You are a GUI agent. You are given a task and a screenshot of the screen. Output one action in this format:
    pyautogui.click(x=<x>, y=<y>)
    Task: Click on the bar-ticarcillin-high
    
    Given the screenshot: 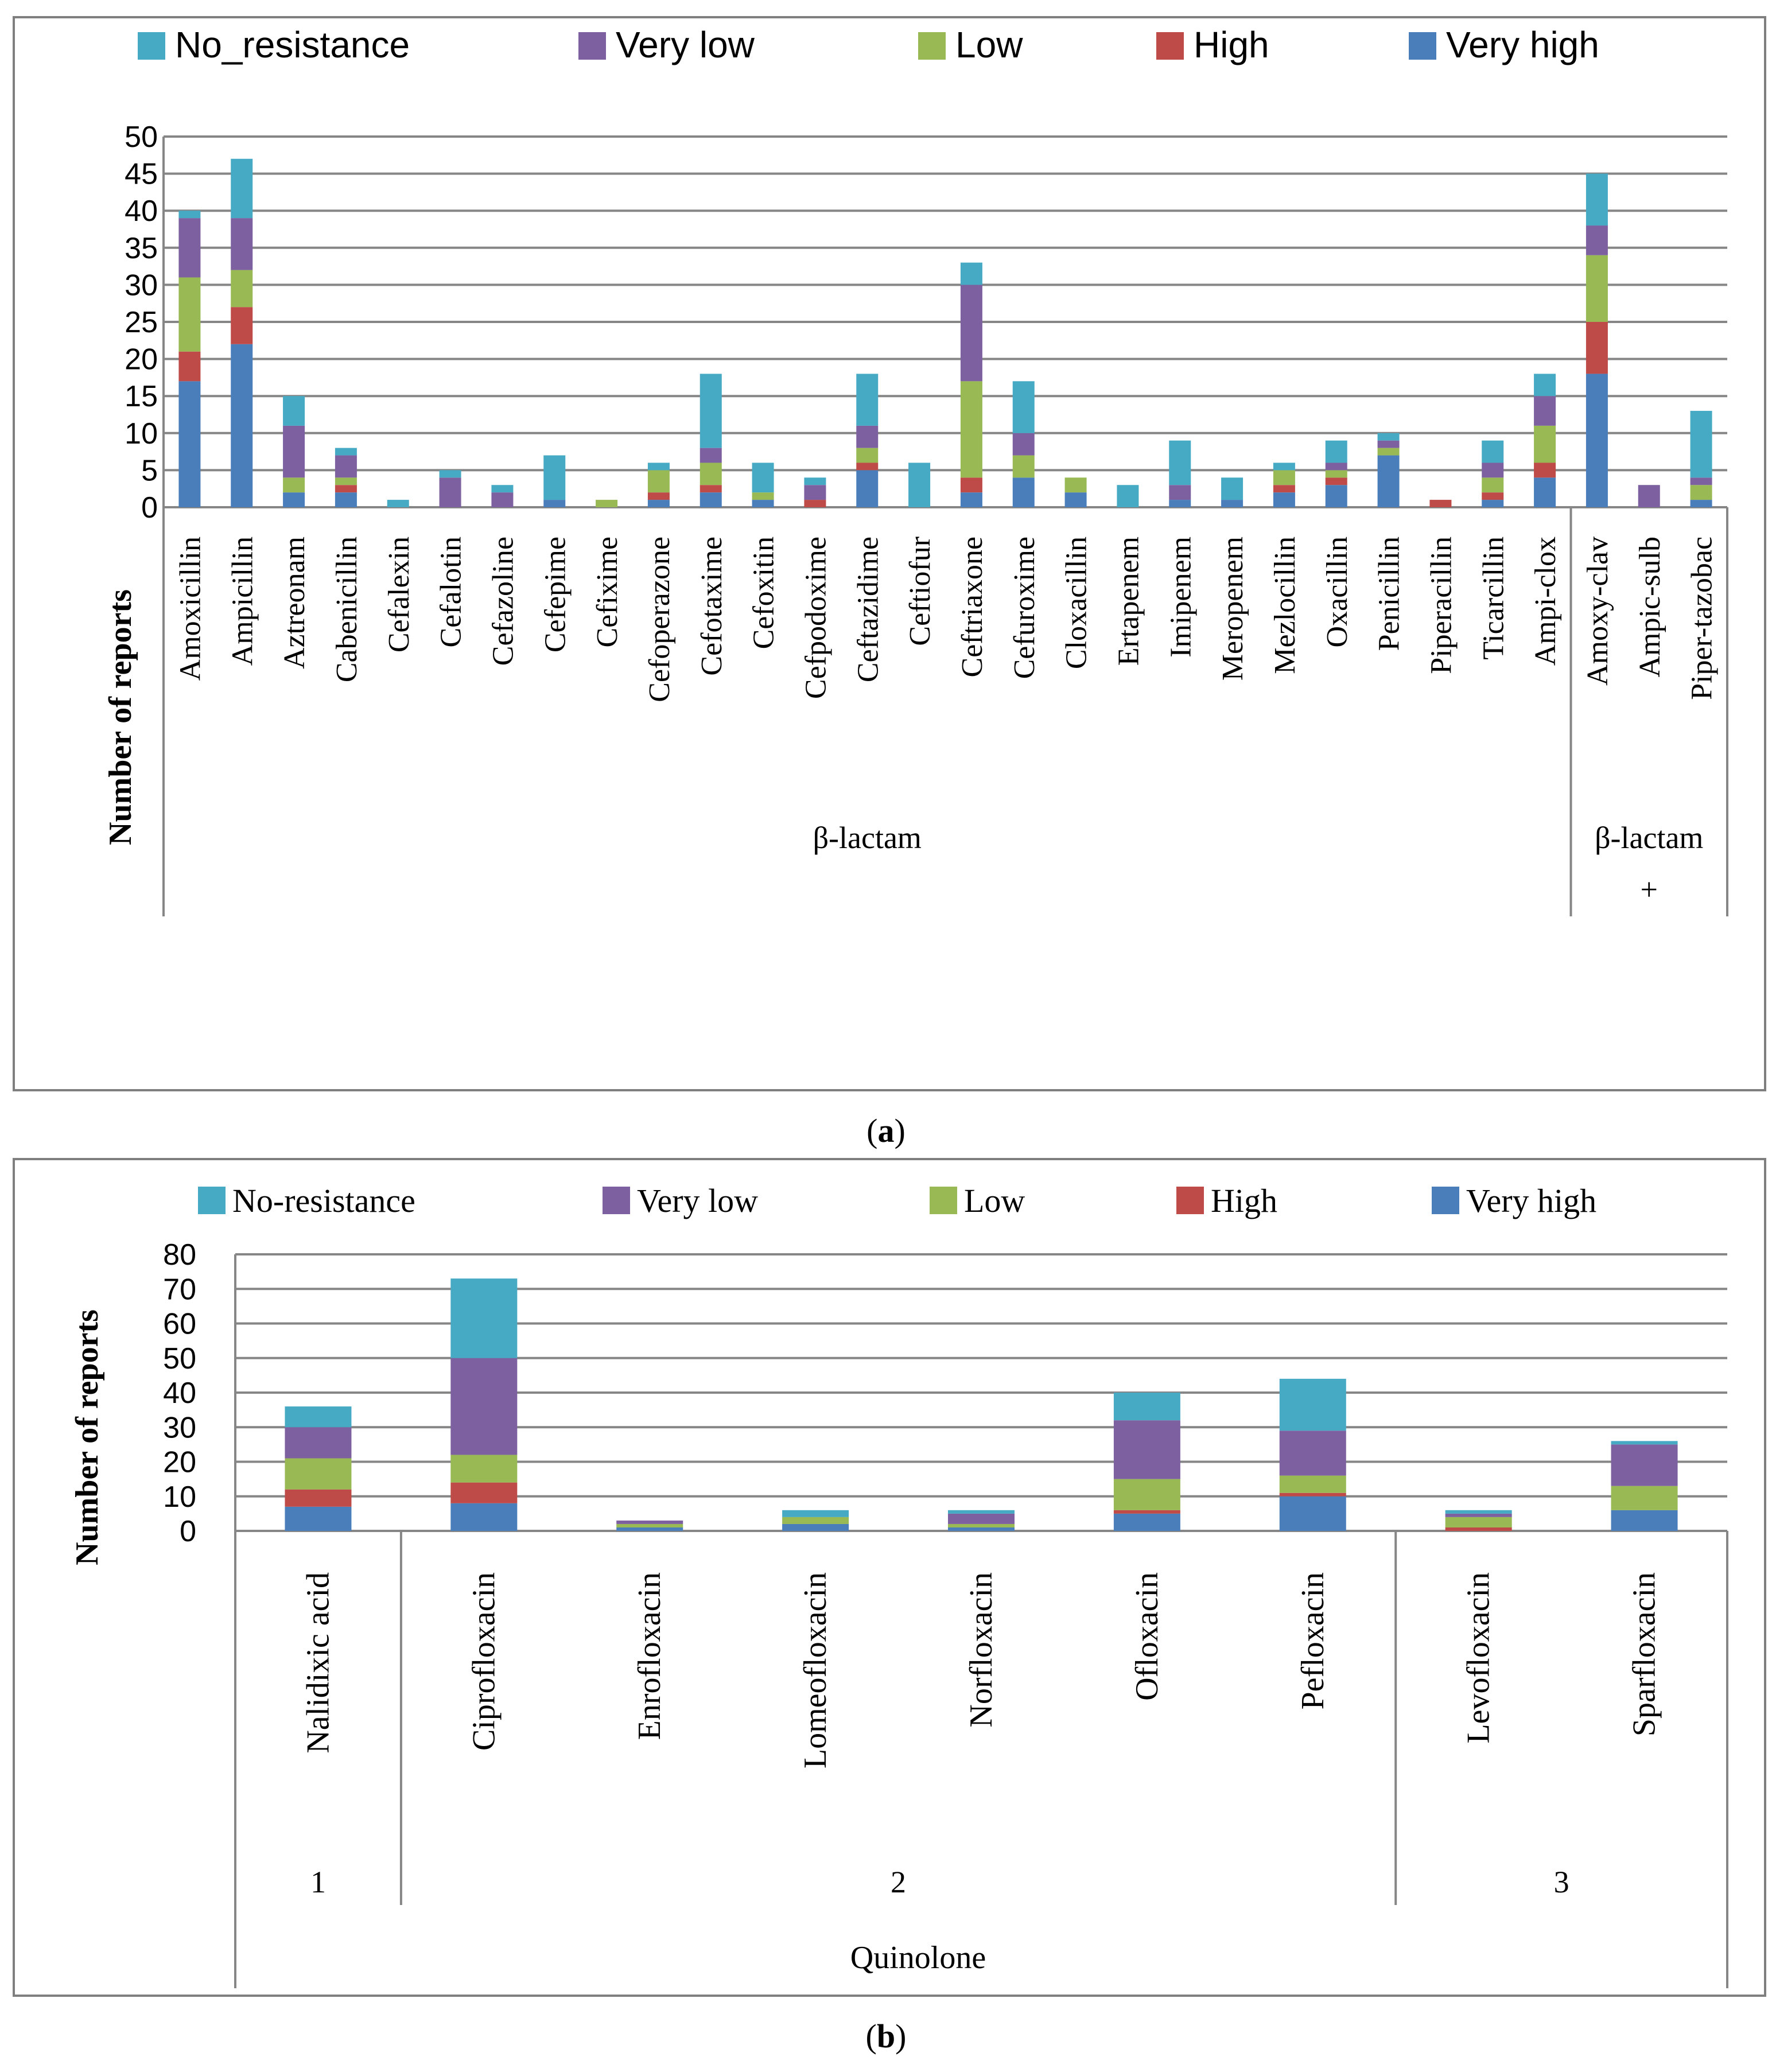 What is the action you would take?
    pyautogui.click(x=1493, y=496)
    